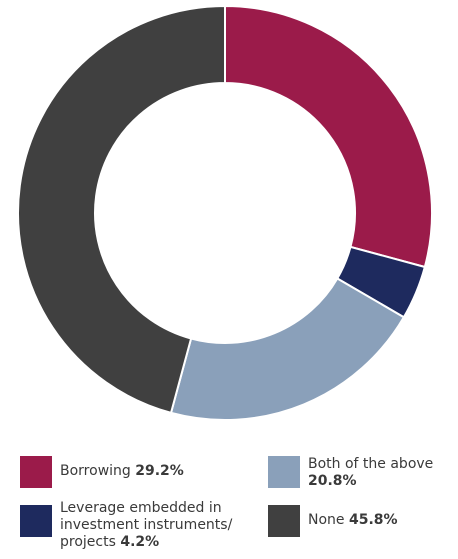 This screenshot has height=559, width=458. I want to click on legend-swatch-none, so click(284, 521).